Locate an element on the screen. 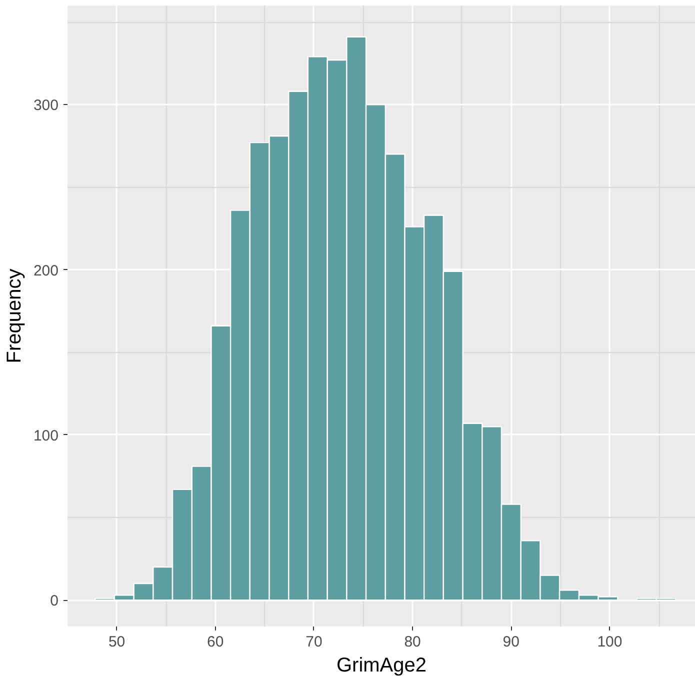 The height and width of the screenshot is (679, 695). y-tick-label: 300 is located at coordinates (46, 105).